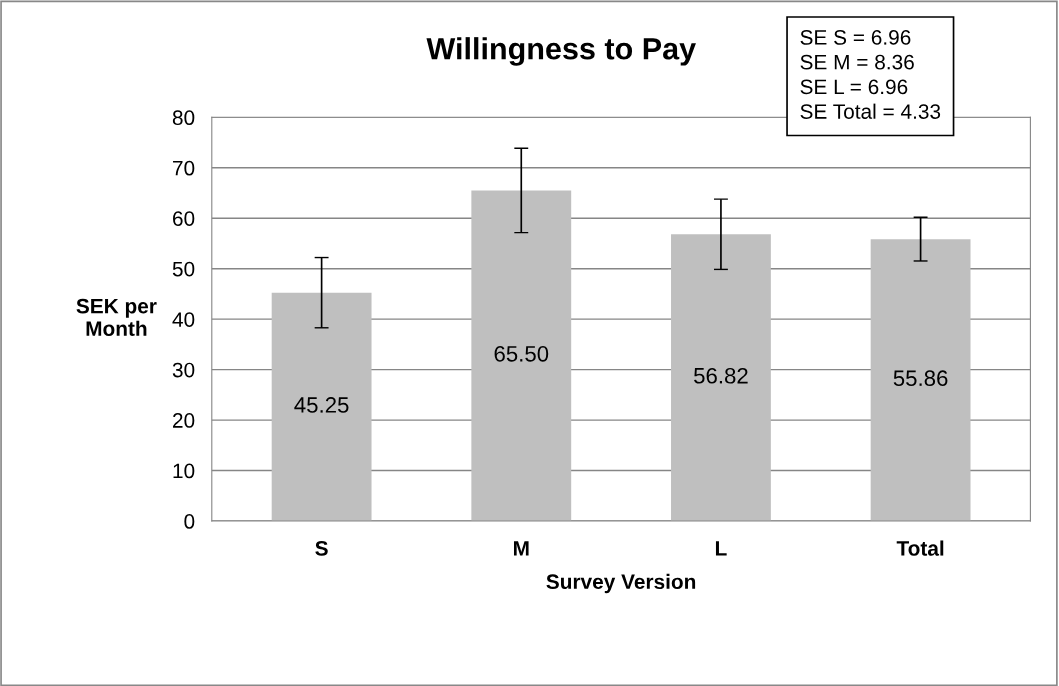 The height and width of the screenshot is (686, 1059). I want to click on data-label: 55.86, so click(920, 378).